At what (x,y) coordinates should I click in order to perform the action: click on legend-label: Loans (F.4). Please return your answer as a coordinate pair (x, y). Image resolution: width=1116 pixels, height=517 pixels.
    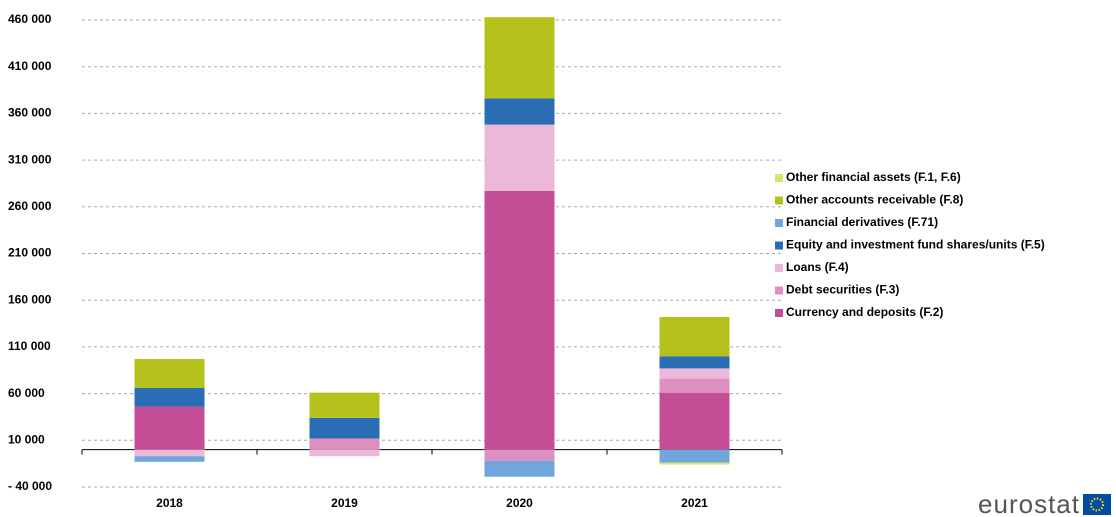
    Looking at the image, I should click on (817, 267).